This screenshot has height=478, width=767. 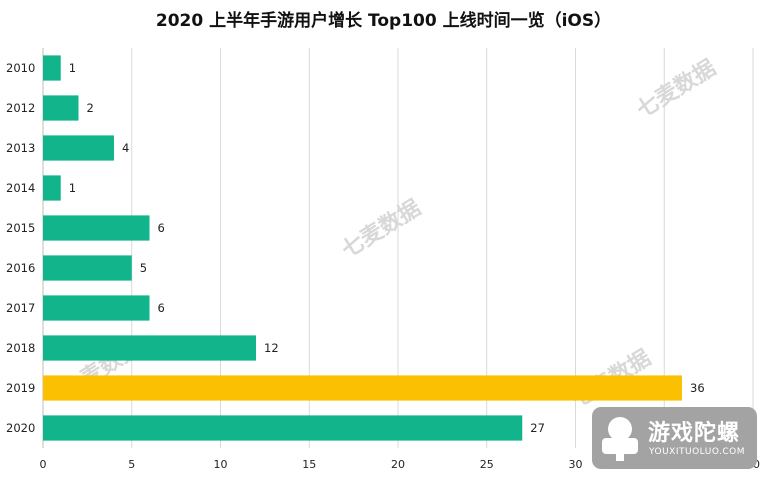 I want to click on bar-2012, so click(x=61, y=108).